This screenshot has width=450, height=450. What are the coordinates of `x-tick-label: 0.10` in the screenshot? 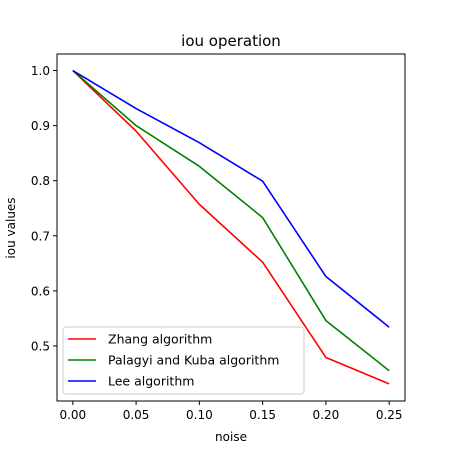 It's located at (199, 415).